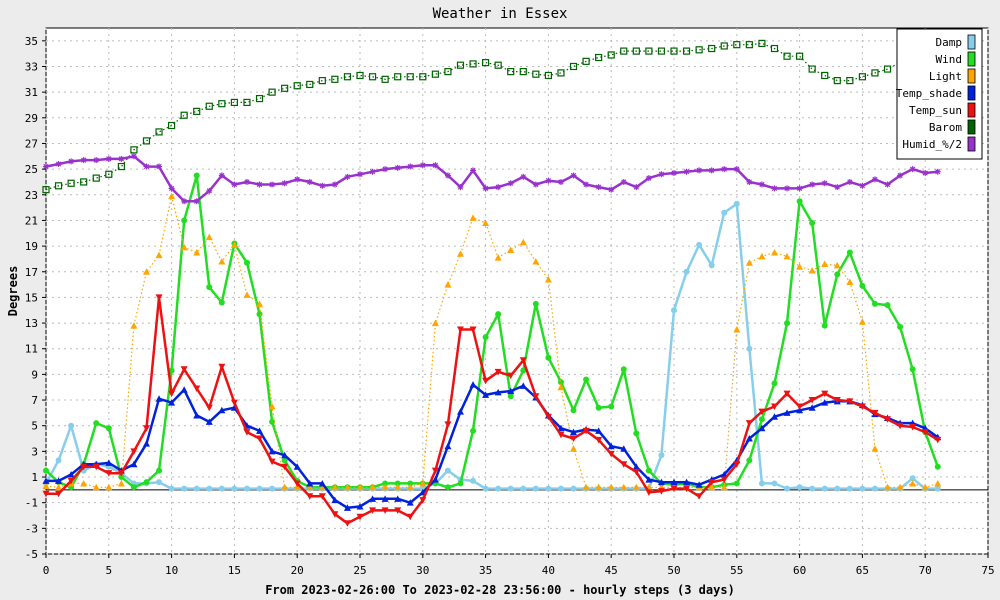 The width and height of the screenshot is (1000, 600). Describe the element at coordinates (34, 451) in the screenshot. I see `y-tick-label: 3` at that location.